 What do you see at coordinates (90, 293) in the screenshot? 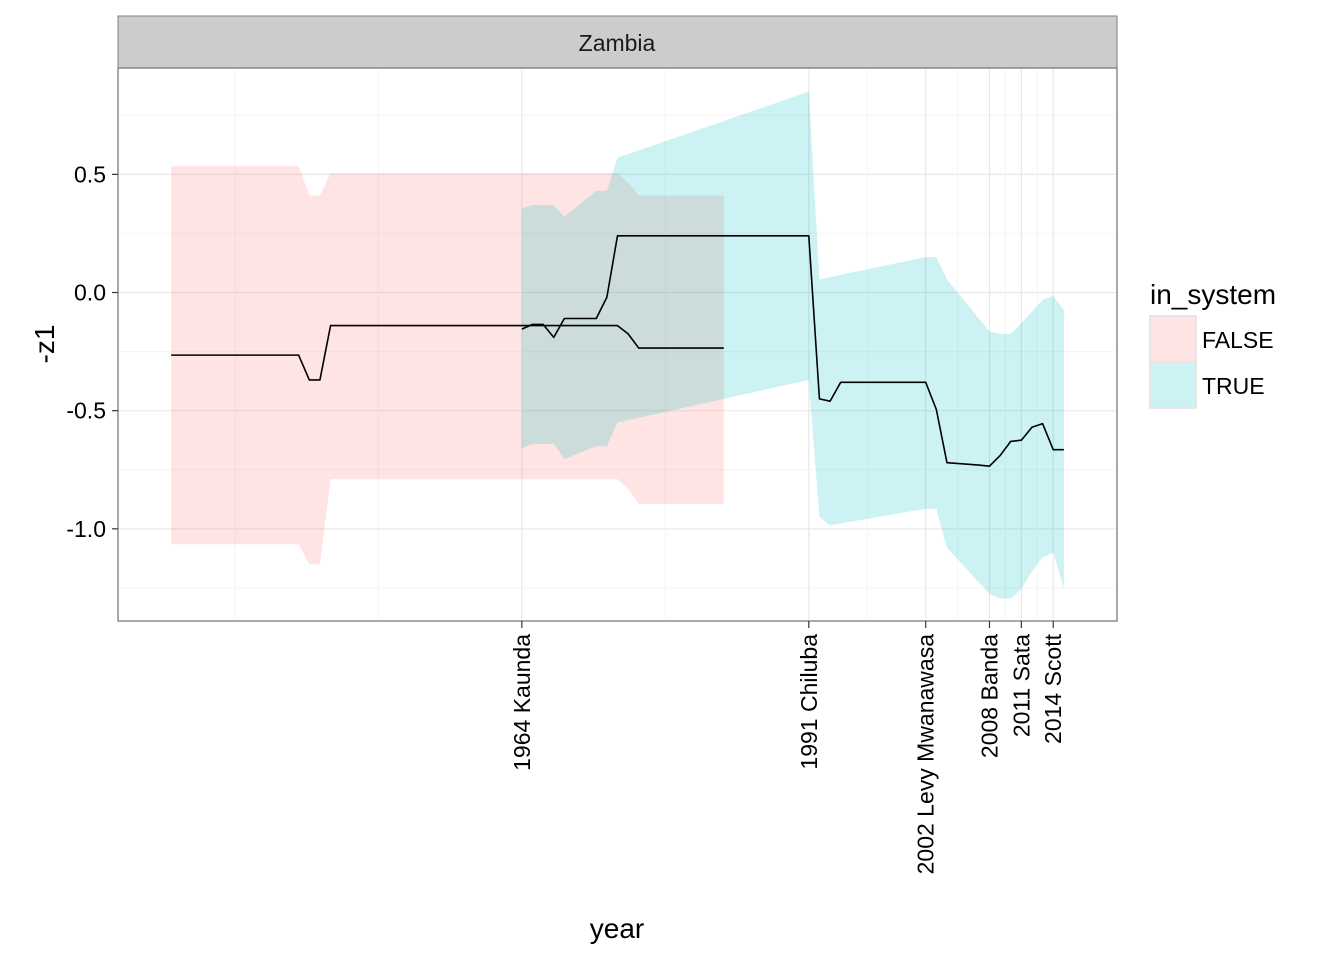
I see `y-tick-label: 0.0` at bounding box center [90, 293].